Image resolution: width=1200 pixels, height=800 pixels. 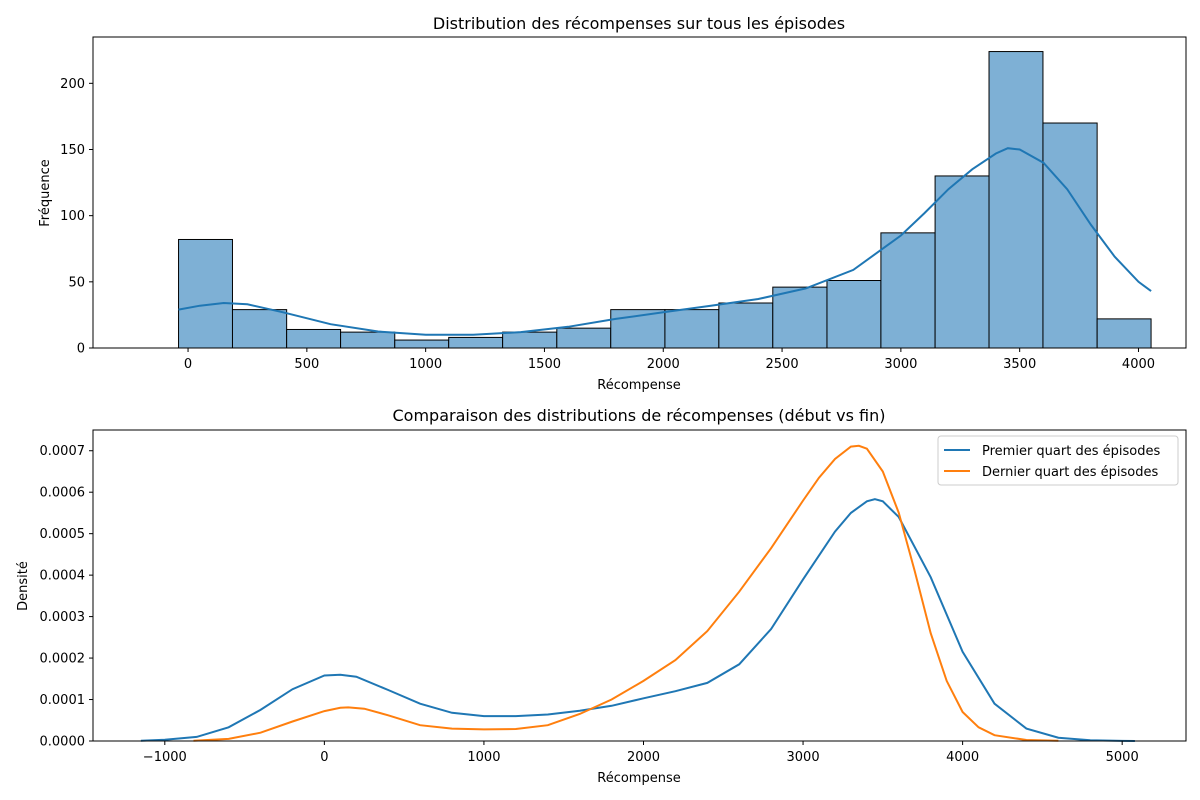 What do you see at coordinates (76, 282) in the screenshot?
I see `y-tick-label: 50` at bounding box center [76, 282].